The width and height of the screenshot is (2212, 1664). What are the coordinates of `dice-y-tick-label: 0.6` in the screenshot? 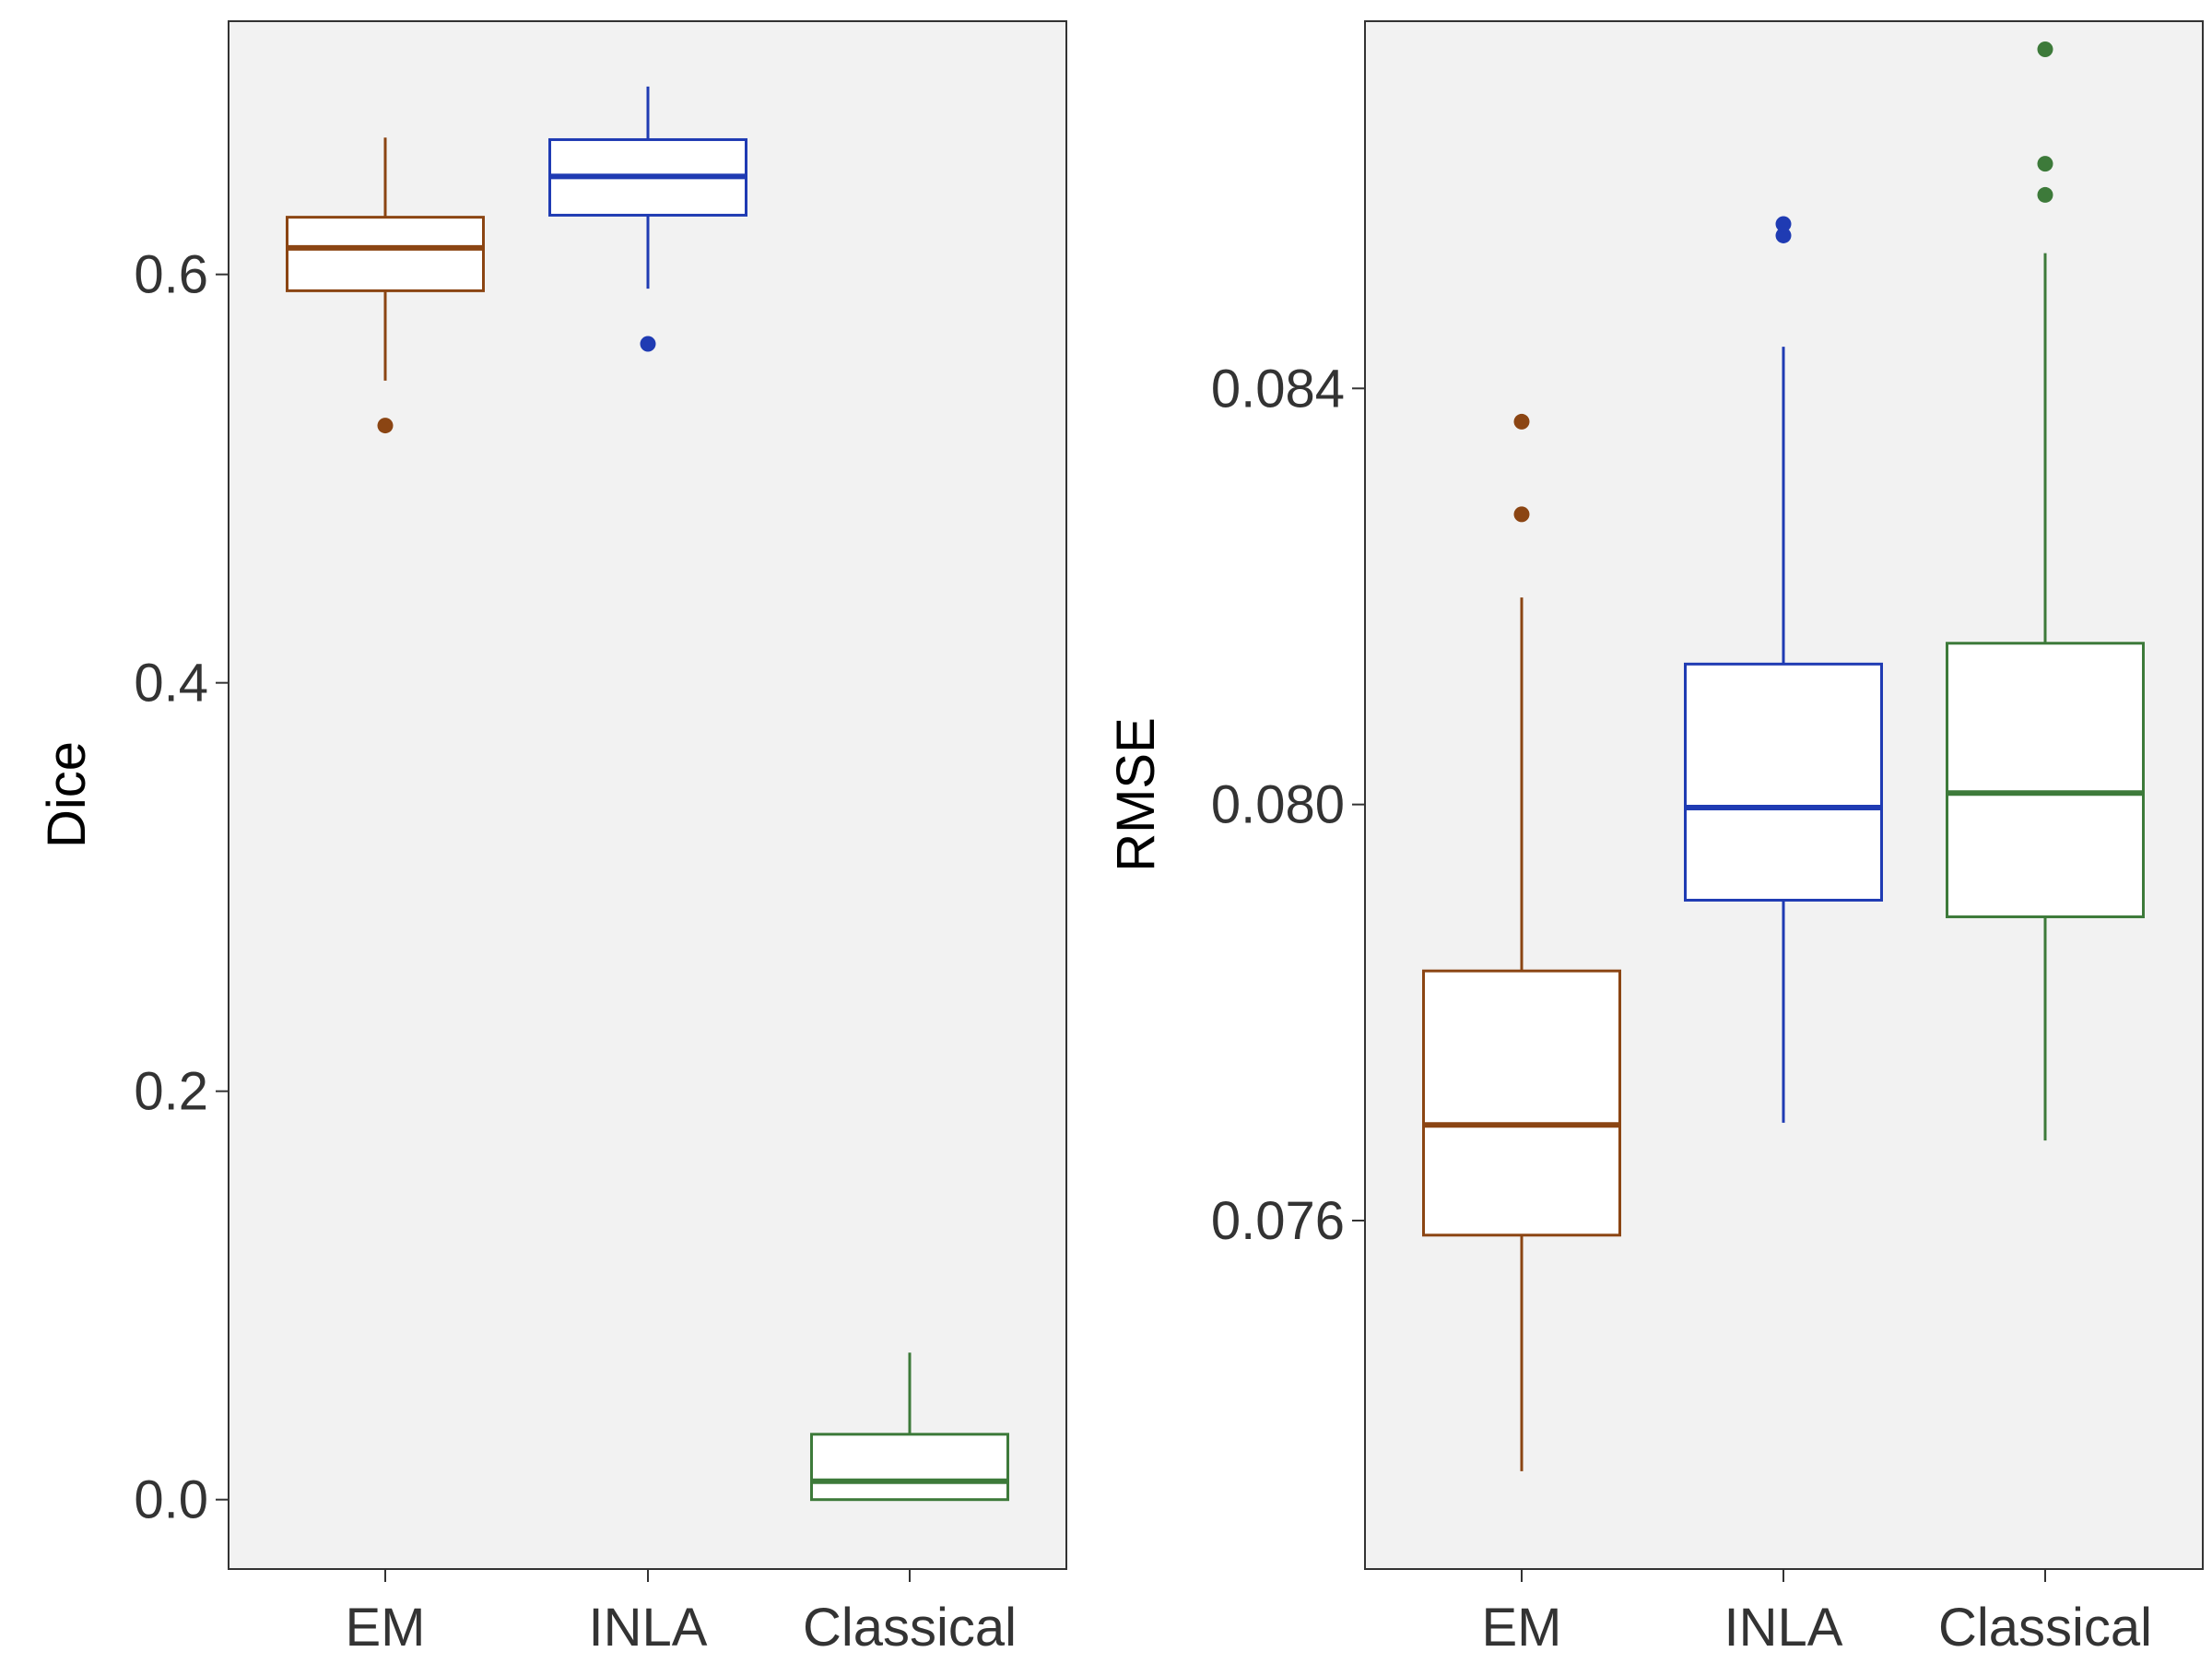 It's located at (171, 275).